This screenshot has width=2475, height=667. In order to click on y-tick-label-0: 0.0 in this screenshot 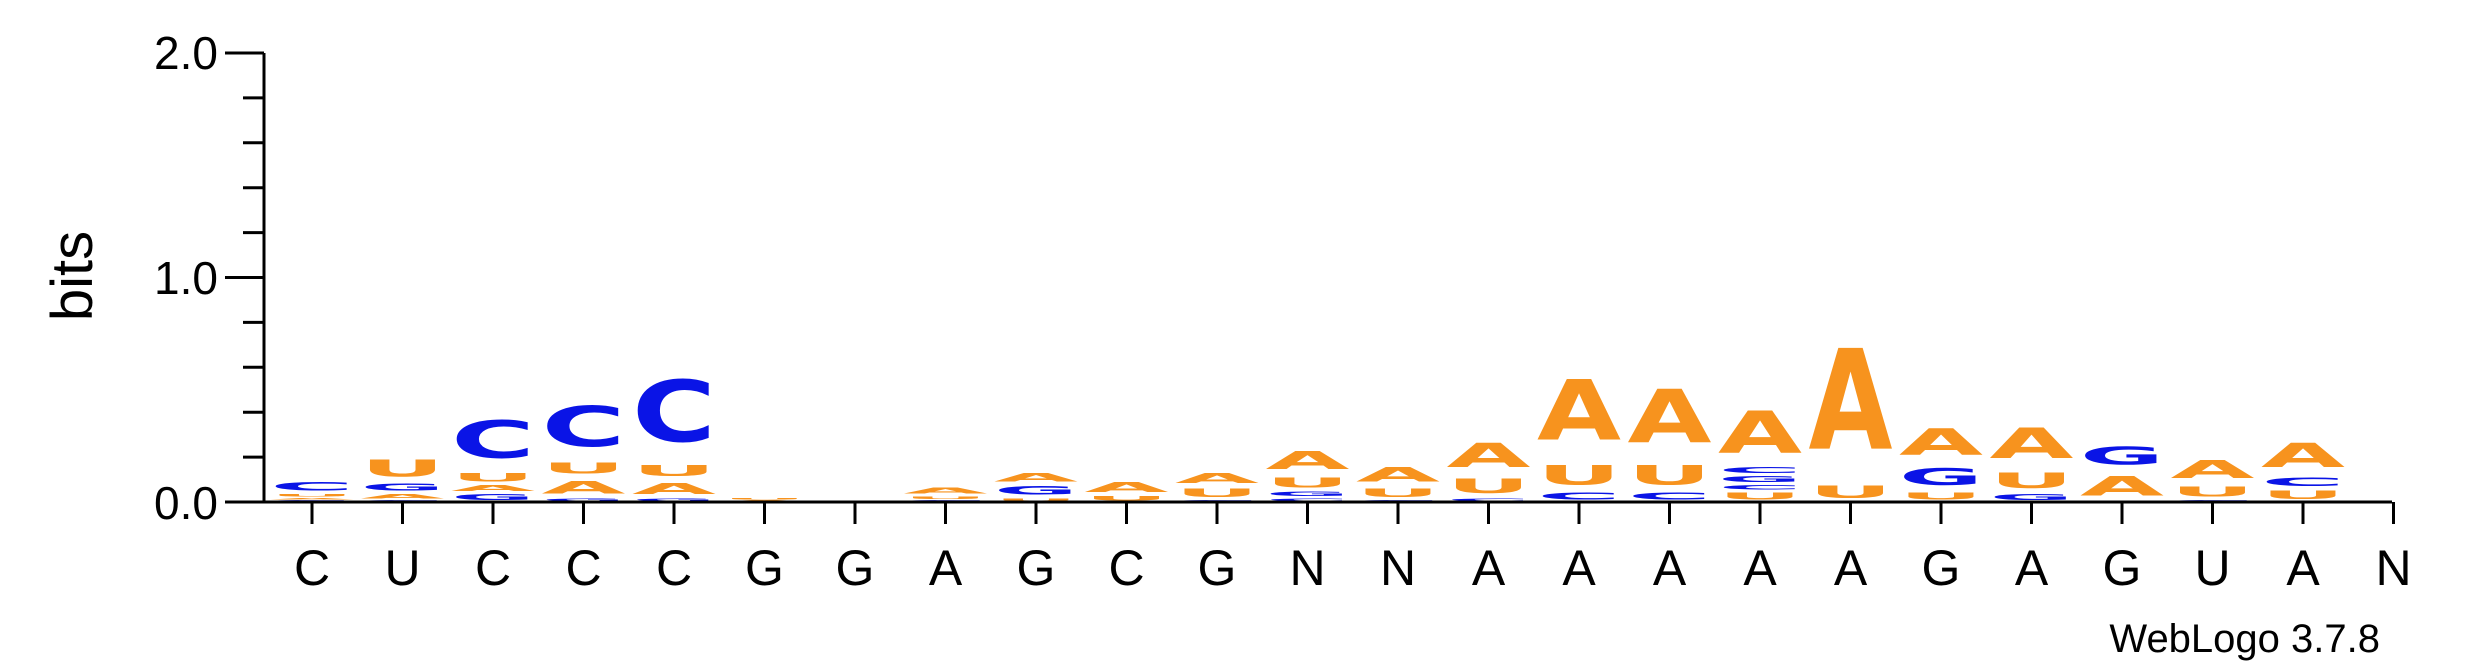, I will do `click(186, 503)`.